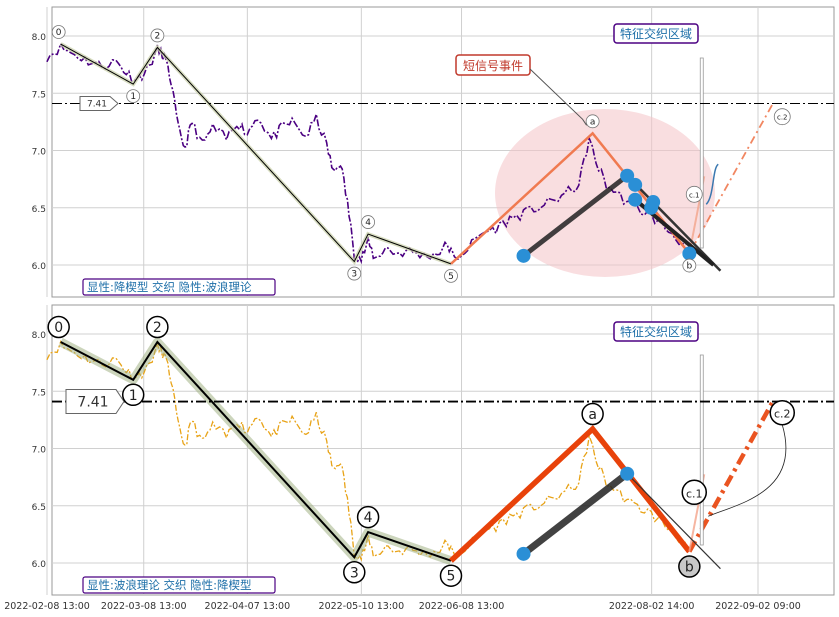 This screenshot has height=617, width=839. What do you see at coordinates (144, 606) in the screenshot?
I see `x-tick-label: 2022-03-08 13:00` at bounding box center [144, 606].